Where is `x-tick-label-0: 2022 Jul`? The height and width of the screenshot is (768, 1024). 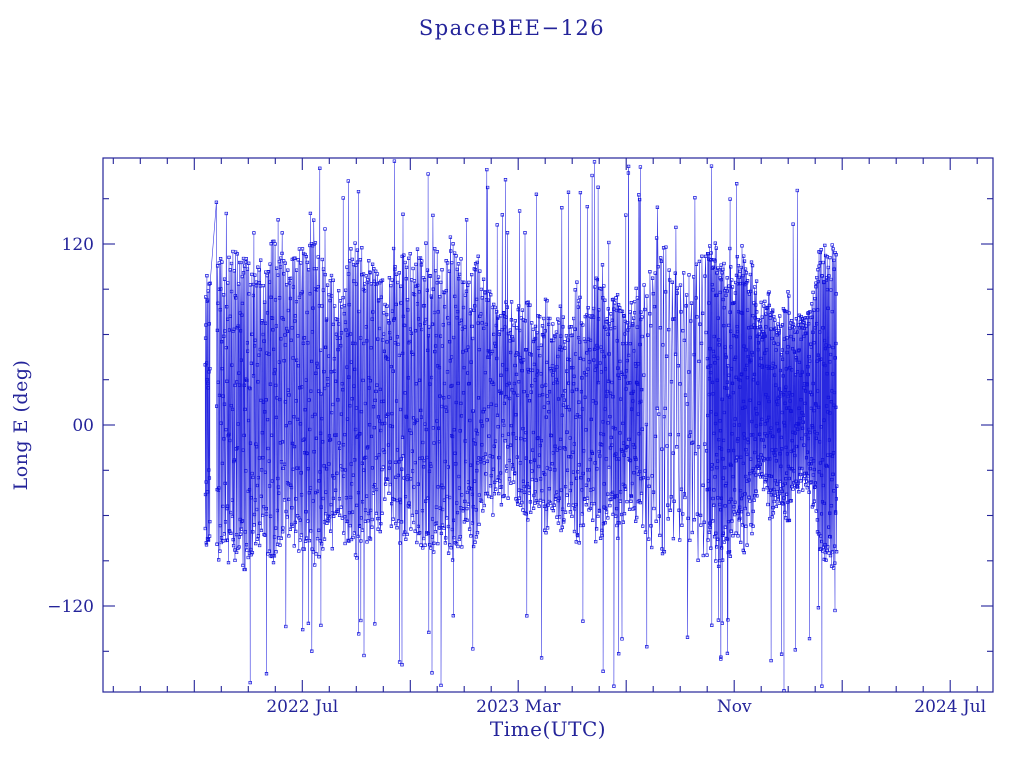 x-tick-label-0: 2022 Jul is located at coordinates (302, 707).